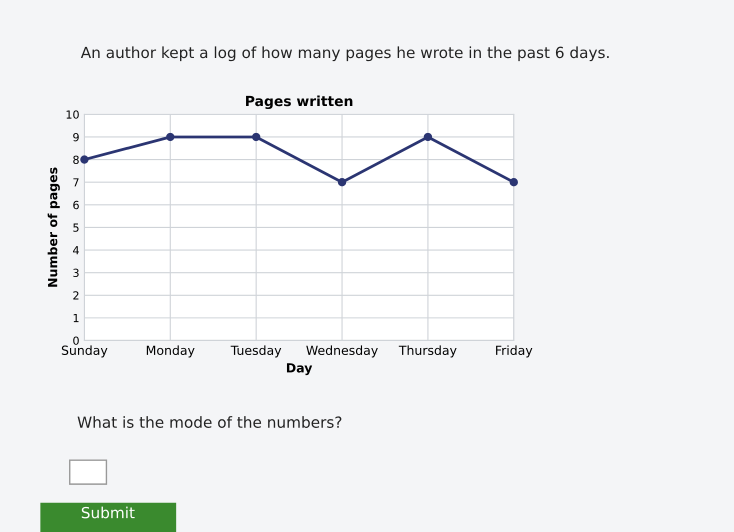 The image size is (734, 532). Describe the element at coordinates (210, 422) in the screenshot. I see `text: What is the mode of the numbers?` at that location.